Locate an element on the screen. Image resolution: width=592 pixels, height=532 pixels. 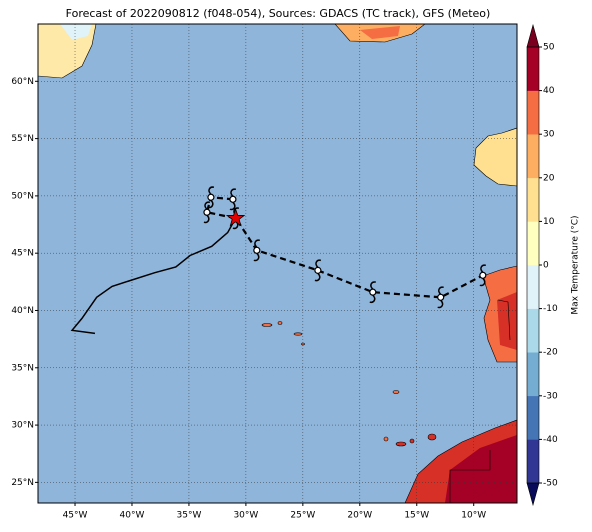
madeira is located at coordinates (396, 392).